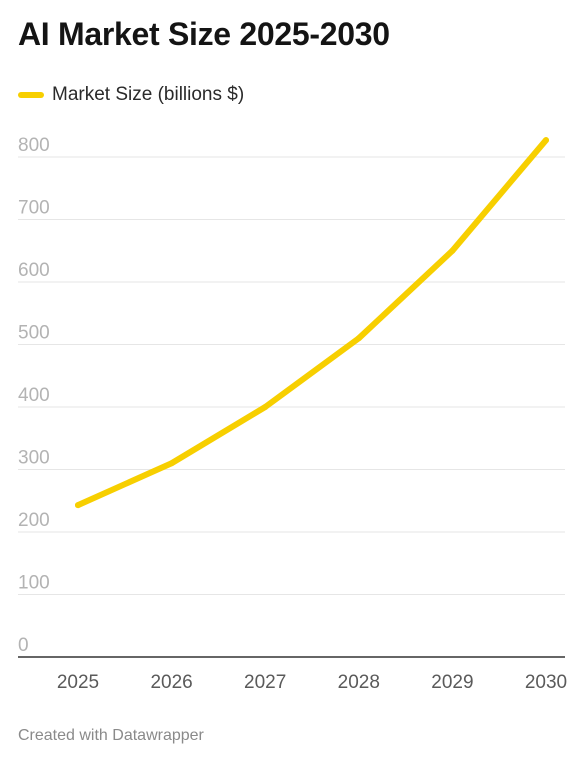  I want to click on legend: Market Size (billions $), so click(131, 95).